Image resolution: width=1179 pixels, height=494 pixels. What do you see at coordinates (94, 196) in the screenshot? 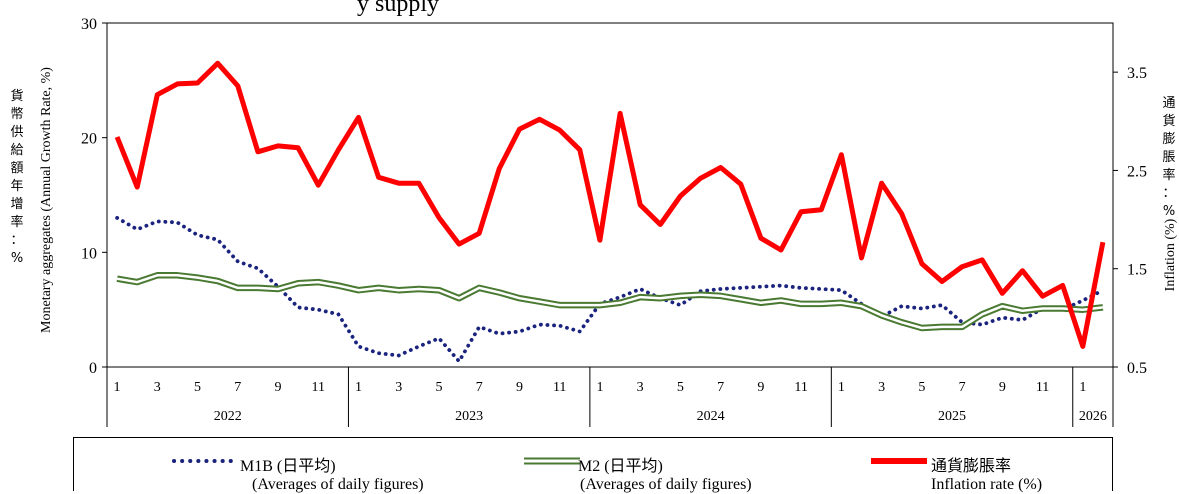
I see `left-axis-ticks: 0 10 20 30` at bounding box center [94, 196].